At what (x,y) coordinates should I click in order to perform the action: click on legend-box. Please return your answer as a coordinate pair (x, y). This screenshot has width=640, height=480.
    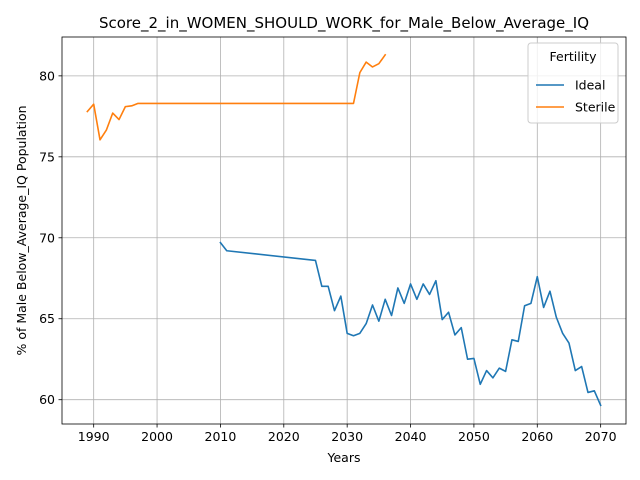
    Looking at the image, I should click on (573, 83).